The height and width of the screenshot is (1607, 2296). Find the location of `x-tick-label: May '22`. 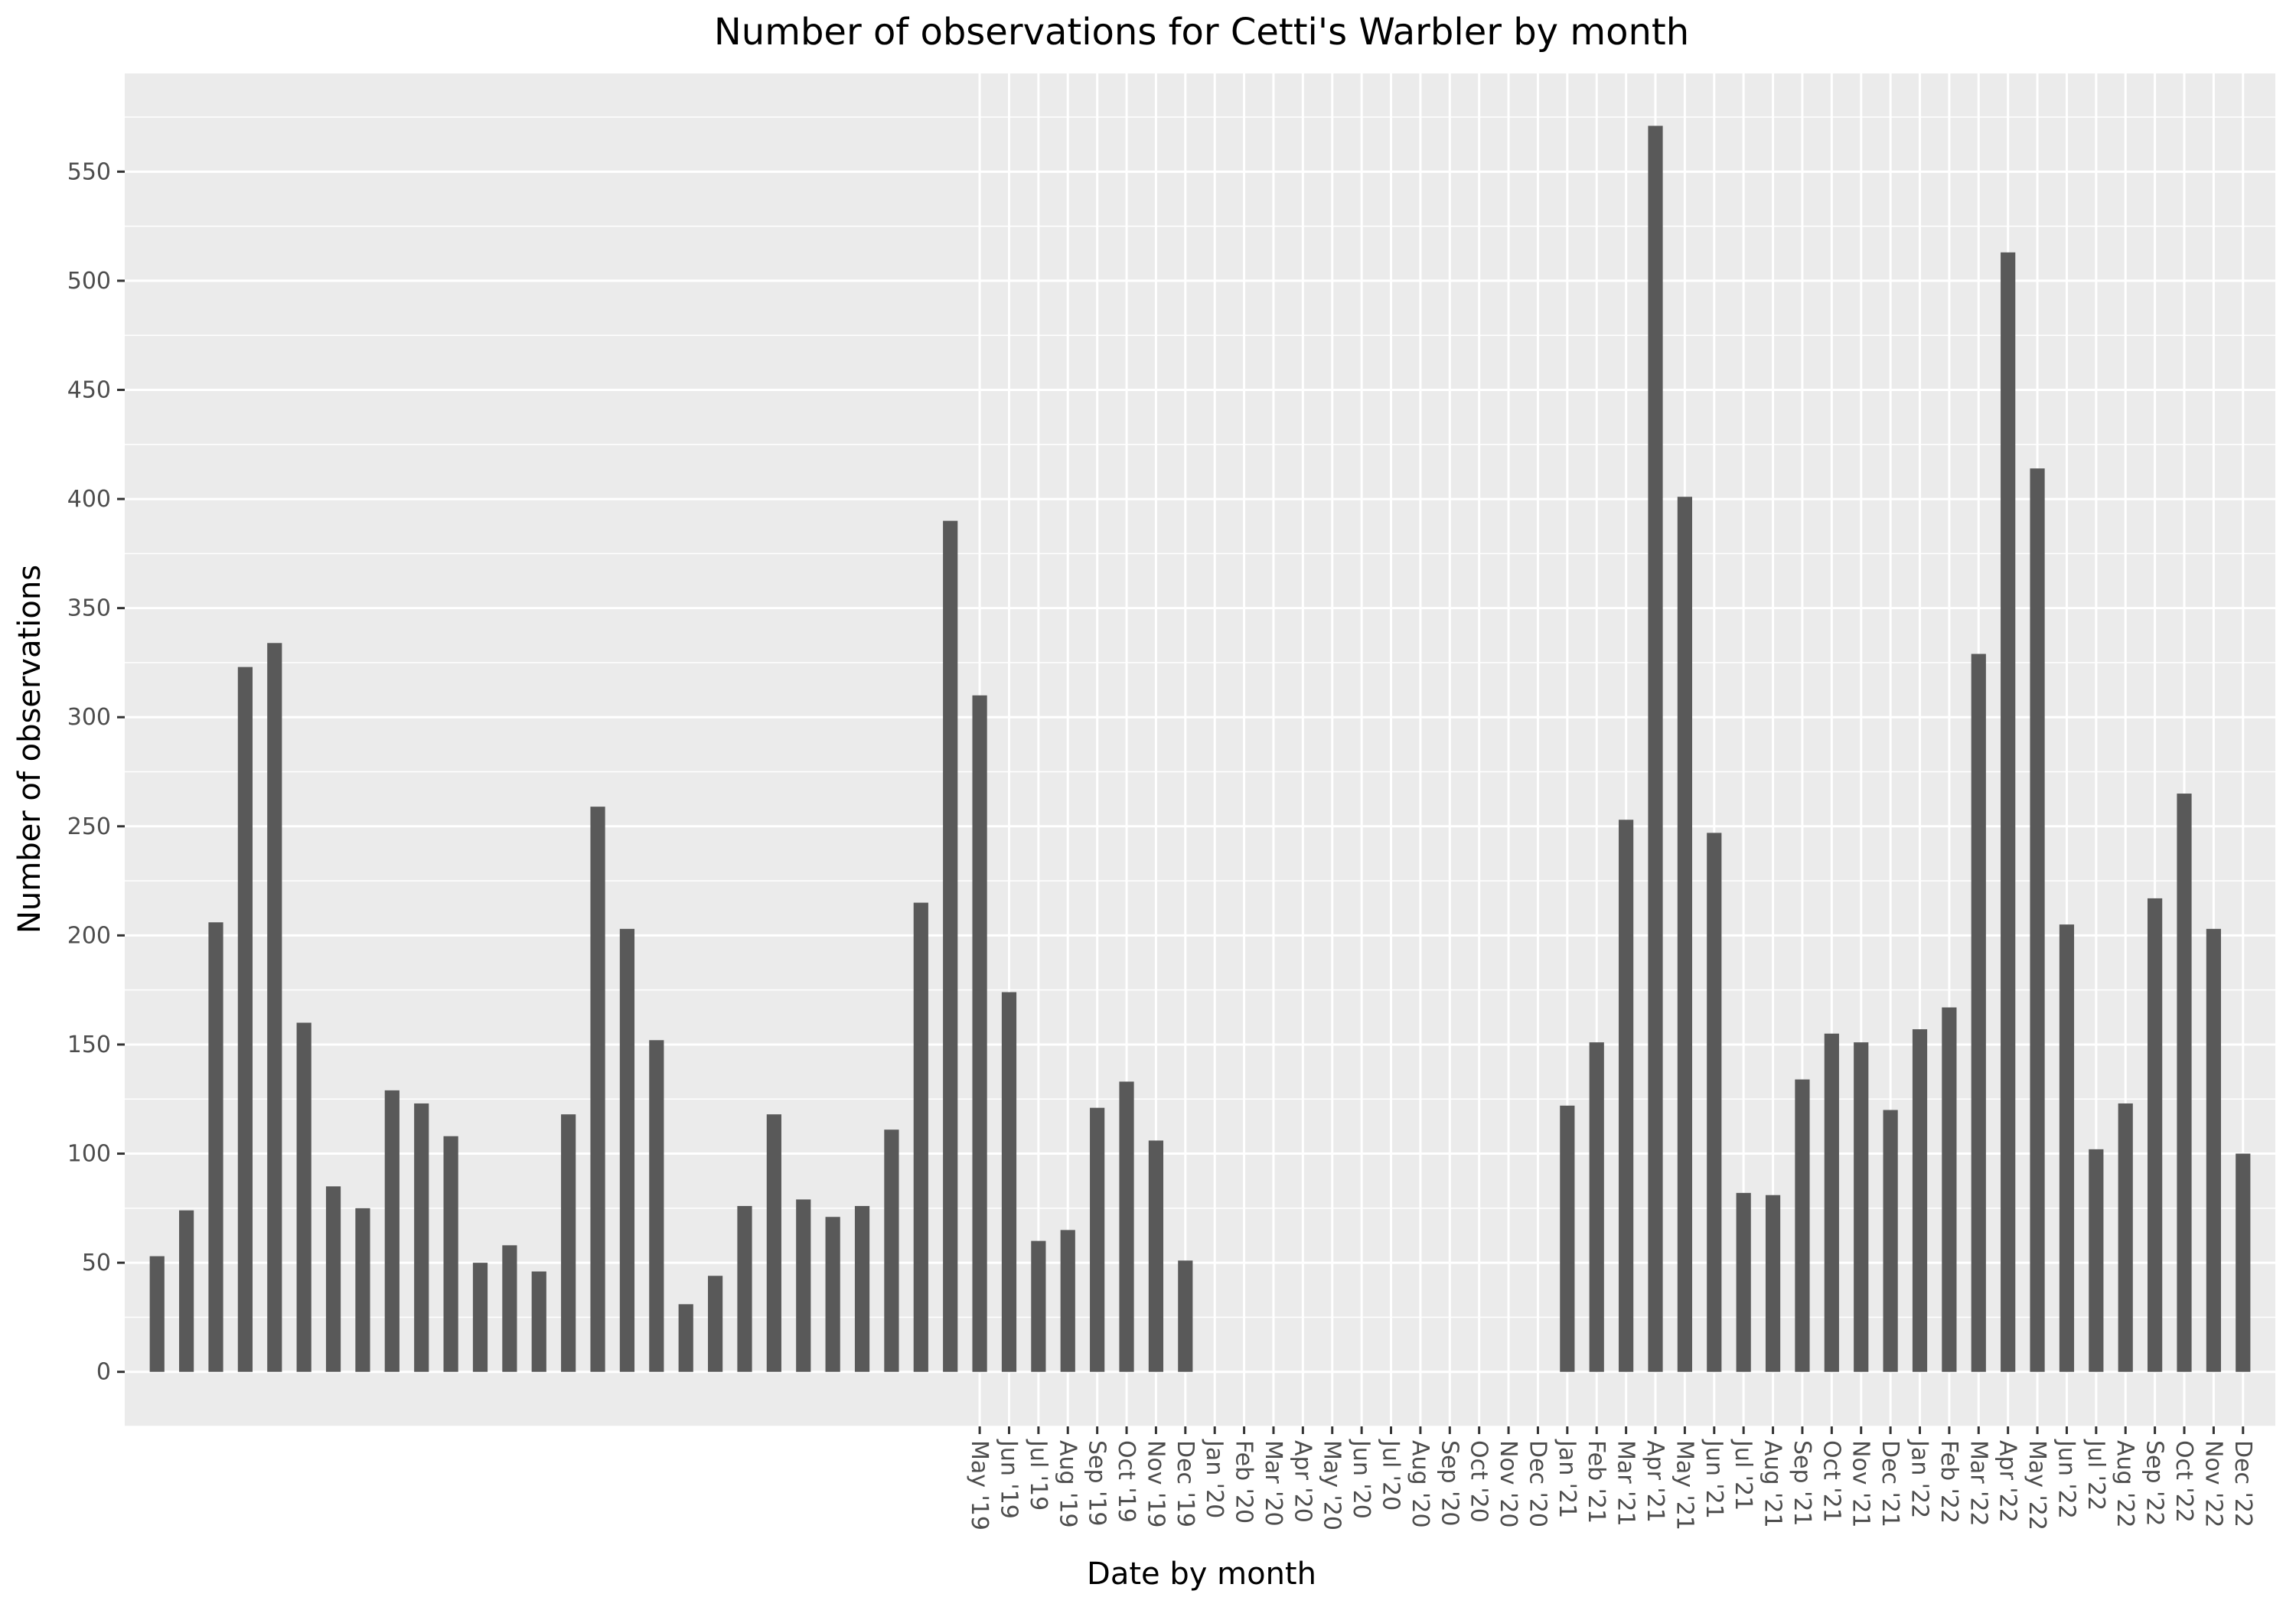

x-tick-label: May '22 is located at coordinates (2037, 1485).